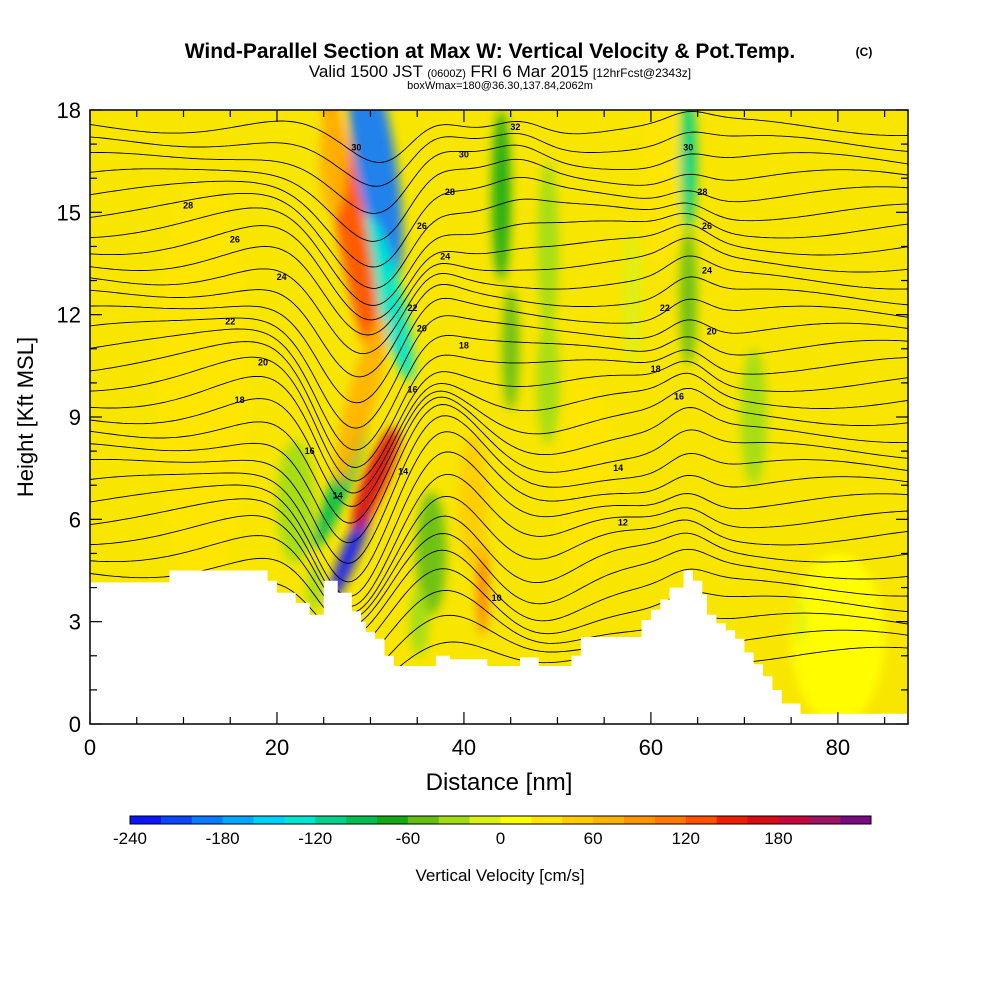 This screenshot has width=1000, height=1000. I want to click on colorbar-tick-label: 180, so click(778, 838).